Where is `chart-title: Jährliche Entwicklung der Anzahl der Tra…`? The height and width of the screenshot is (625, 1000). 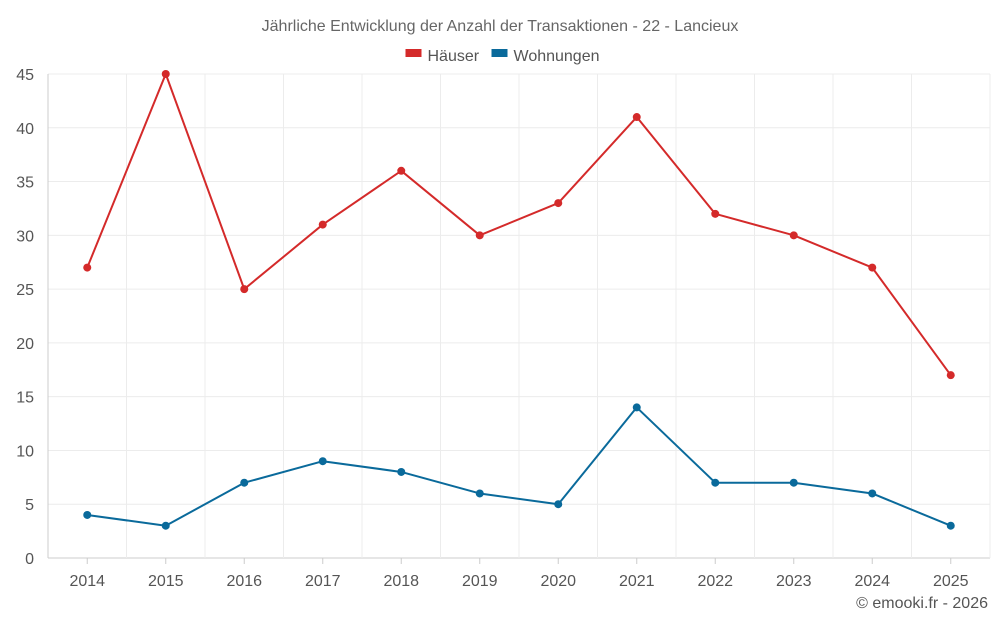
chart-title: Jährliche Entwicklung der Anzahl der Tra… is located at coordinates (500, 26).